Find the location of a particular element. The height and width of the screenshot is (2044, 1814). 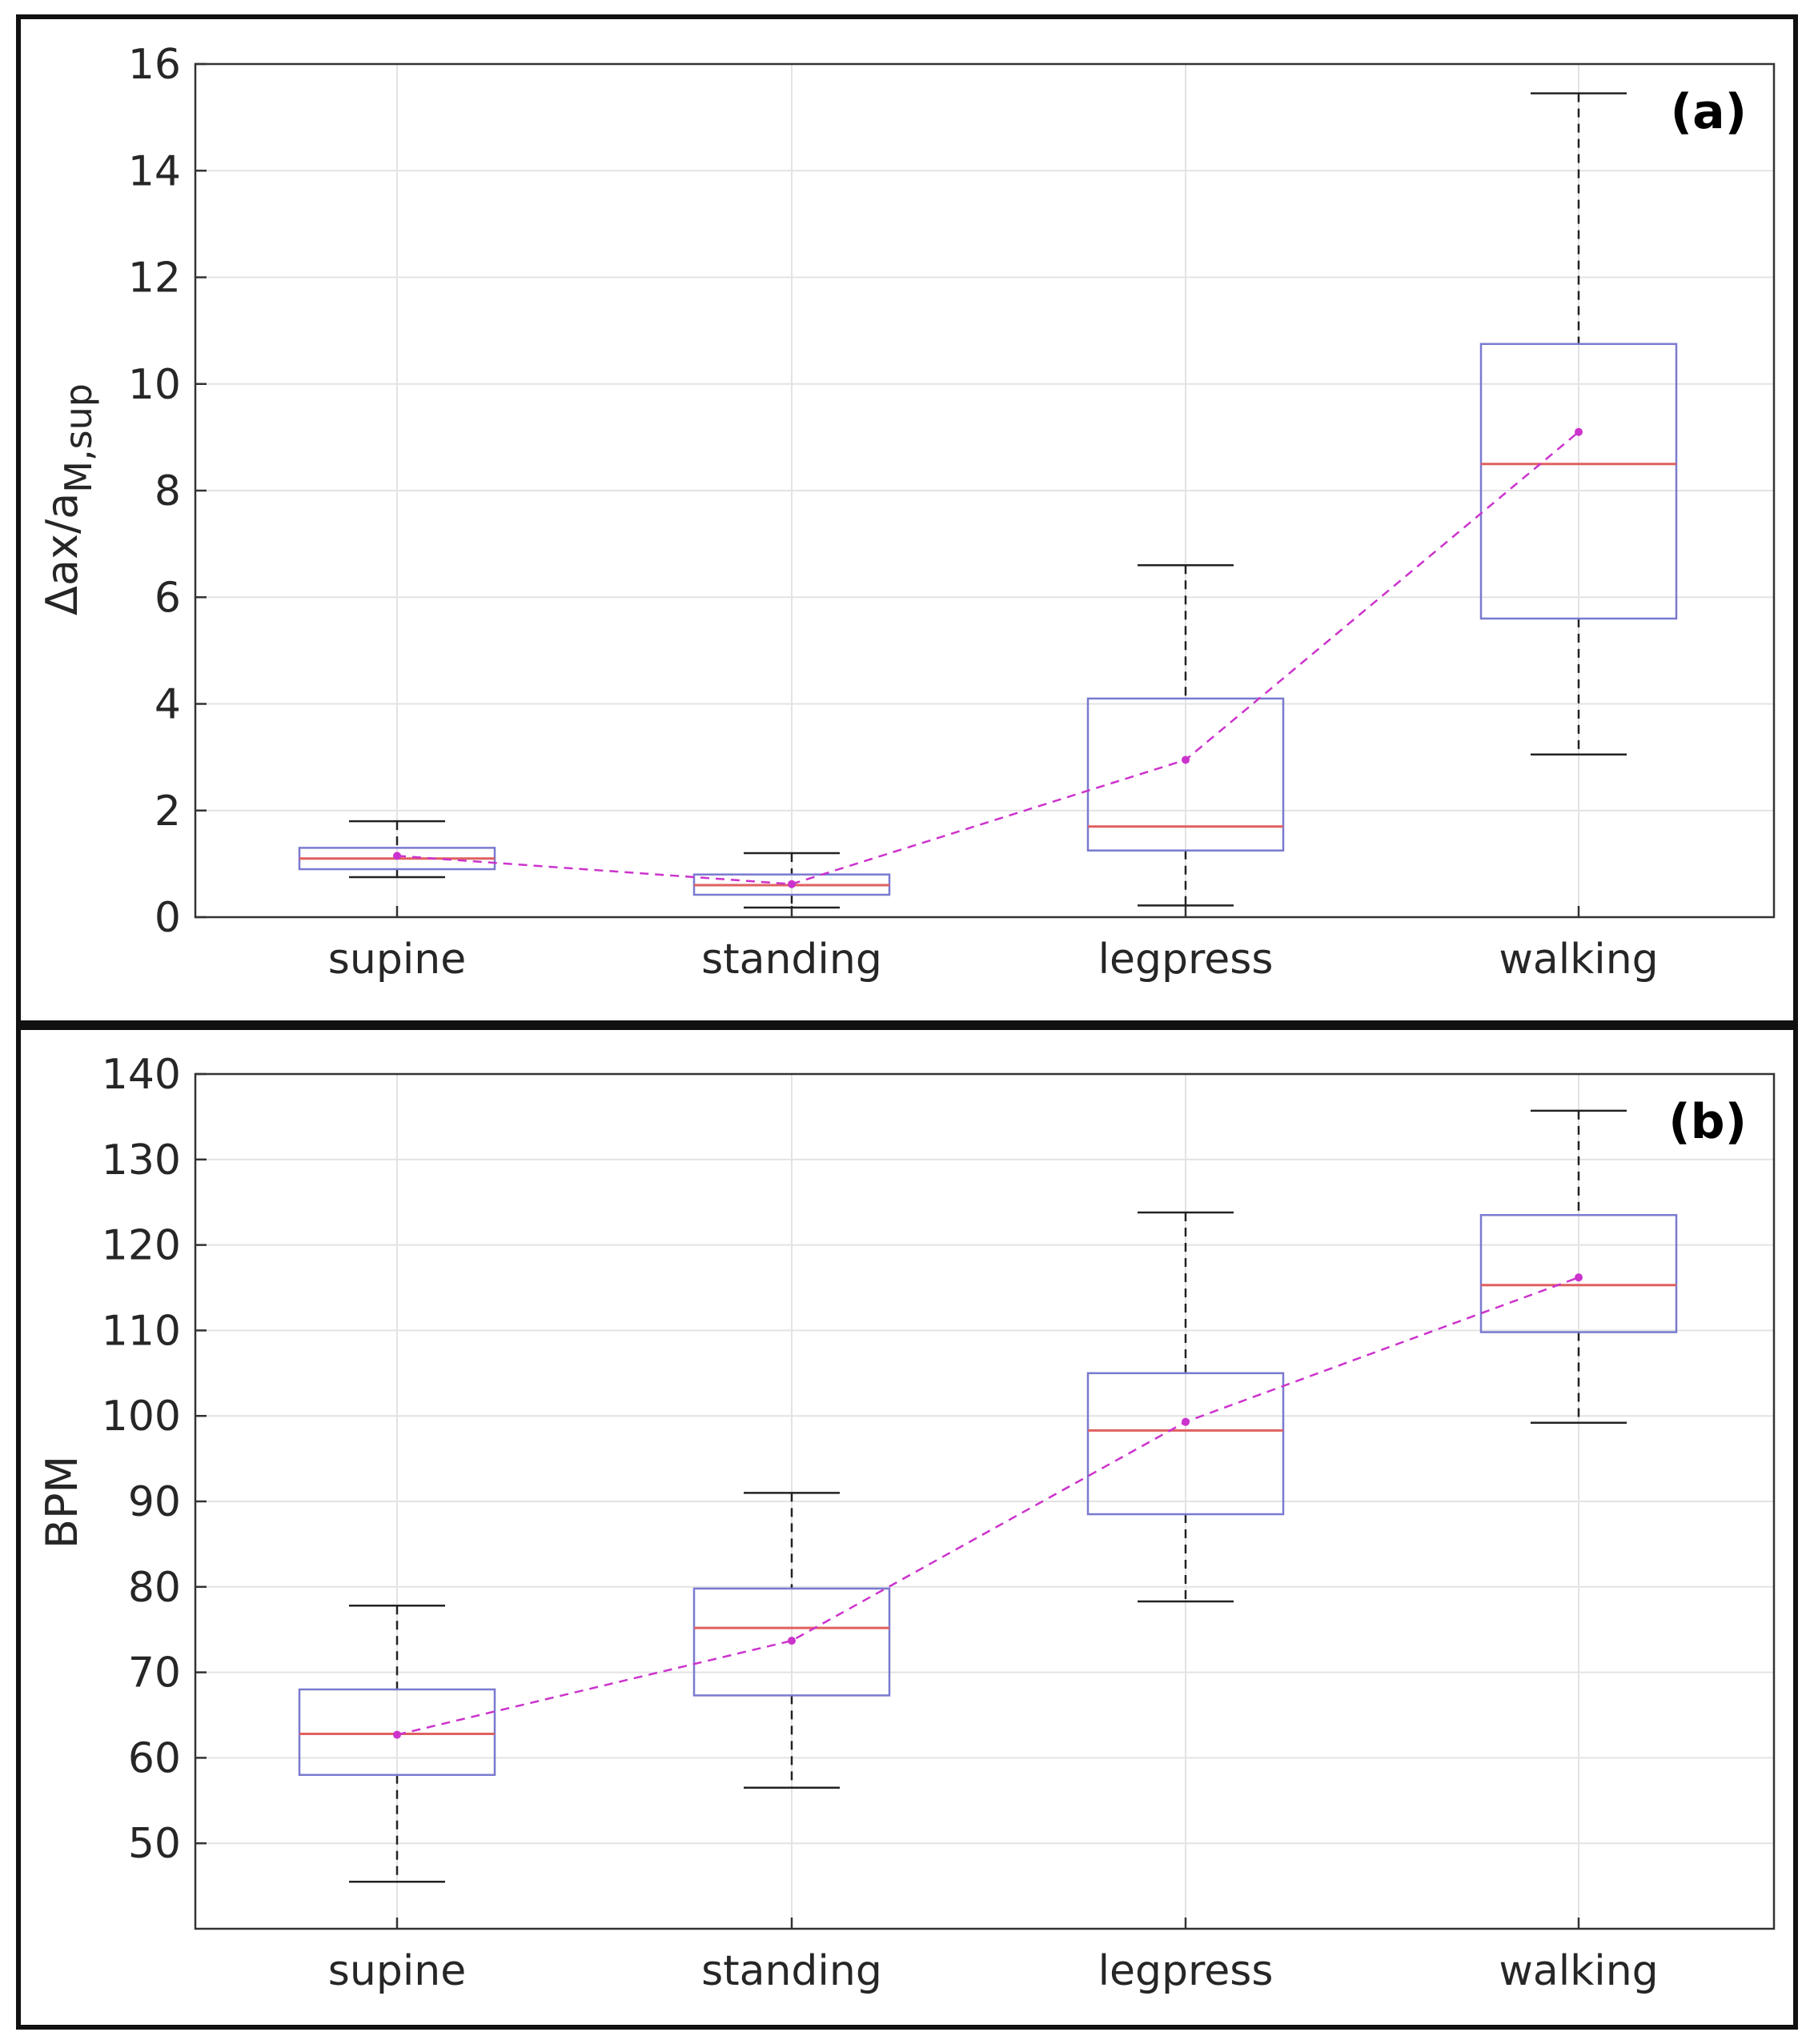

b-ytick-label-5: 100 is located at coordinates (141, 1417).